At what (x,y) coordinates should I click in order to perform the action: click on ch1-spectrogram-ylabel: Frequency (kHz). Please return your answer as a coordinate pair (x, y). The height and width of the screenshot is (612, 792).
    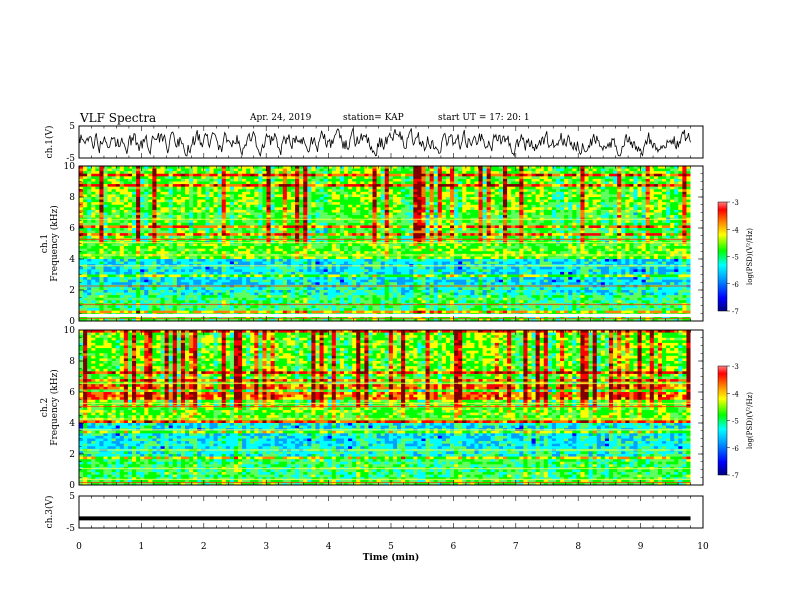
    Looking at the image, I should click on (54, 243).